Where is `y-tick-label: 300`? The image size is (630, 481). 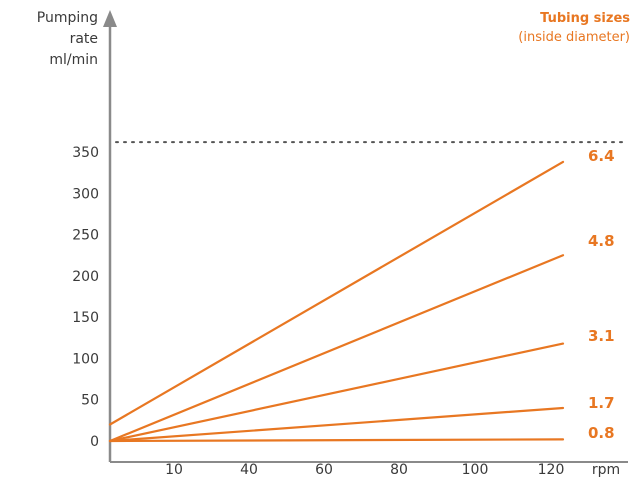 y-tick-label: 300 is located at coordinates (85, 194).